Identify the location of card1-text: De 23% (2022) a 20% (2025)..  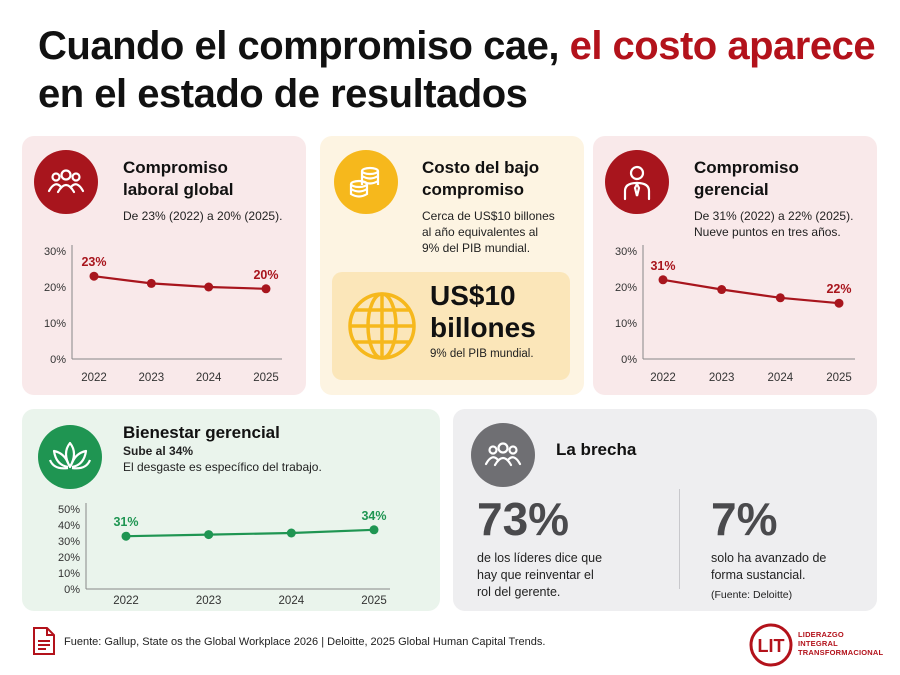
(203, 216).